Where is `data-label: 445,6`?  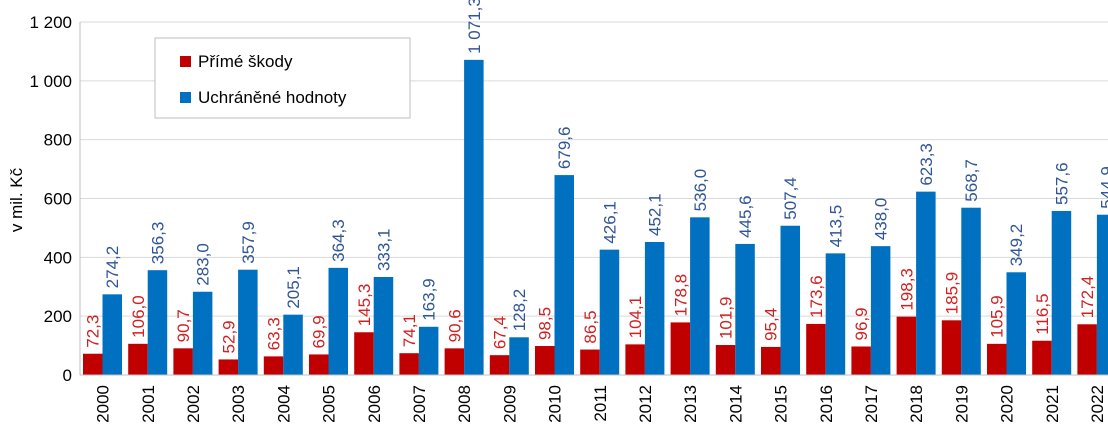 data-label: 445,6 is located at coordinates (745, 216).